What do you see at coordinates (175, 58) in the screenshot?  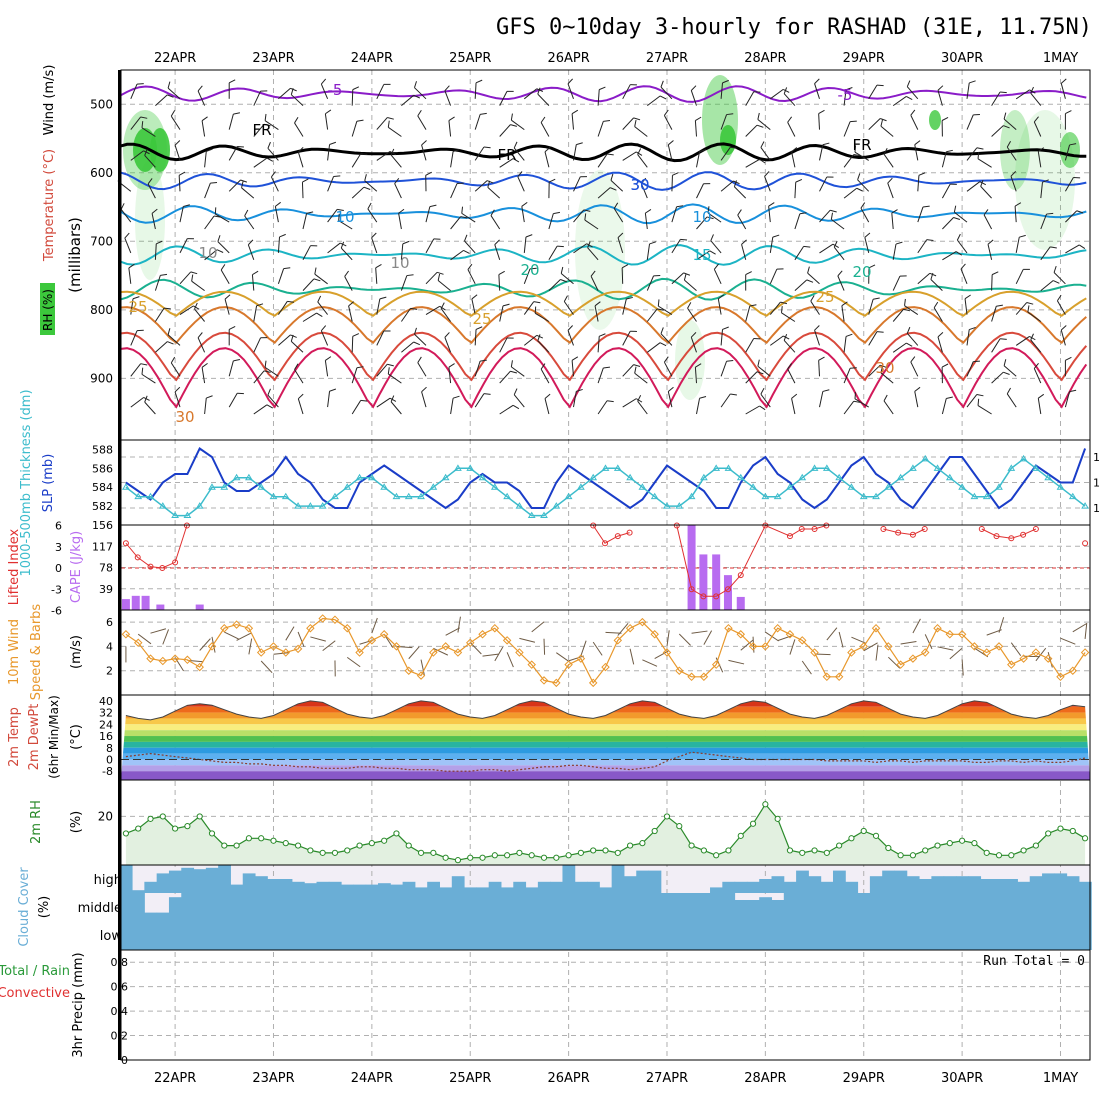 I see `top-date-label: 22APR` at bounding box center [175, 58].